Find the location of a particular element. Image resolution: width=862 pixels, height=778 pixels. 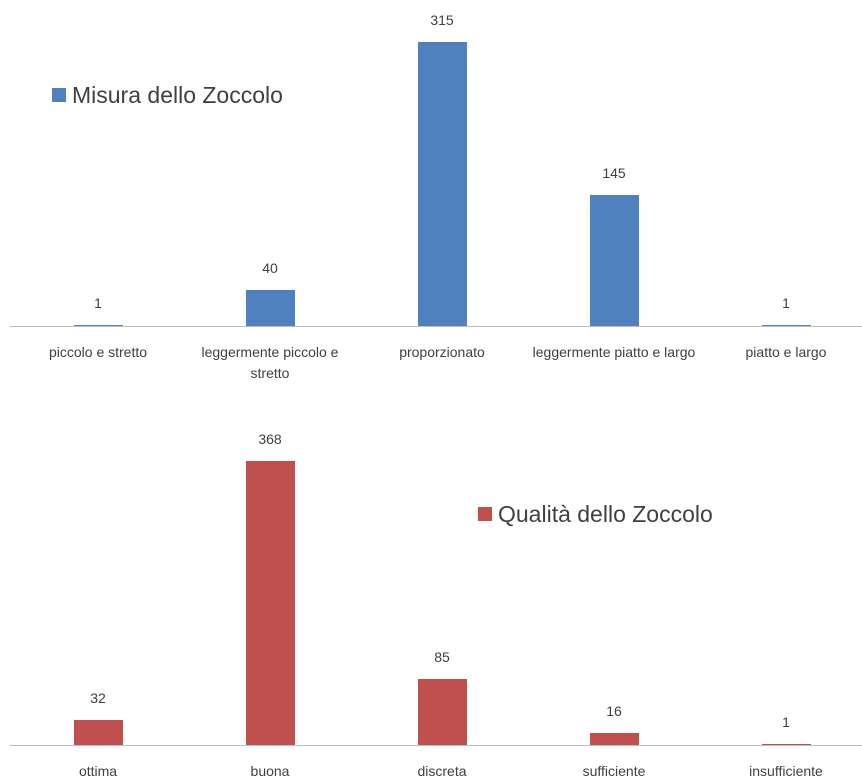

data-label: 368 is located at coordinates (270, 439).